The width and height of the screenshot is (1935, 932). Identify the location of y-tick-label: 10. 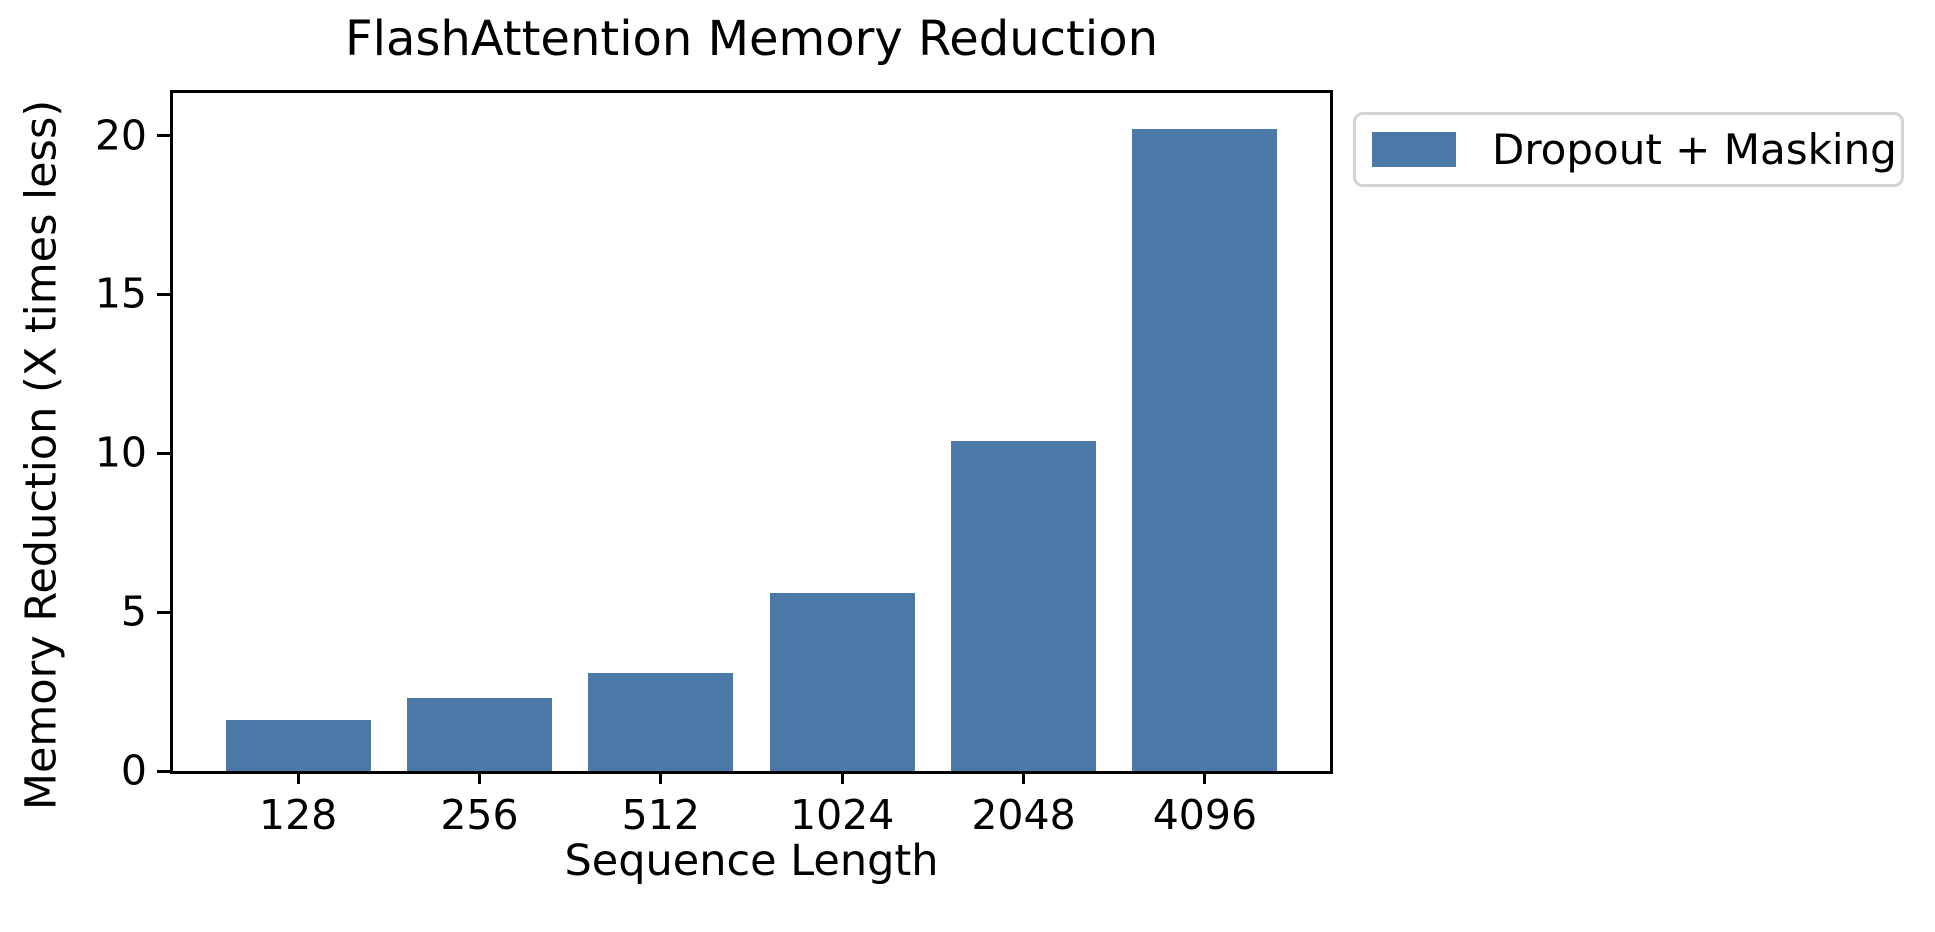
(120, 452).